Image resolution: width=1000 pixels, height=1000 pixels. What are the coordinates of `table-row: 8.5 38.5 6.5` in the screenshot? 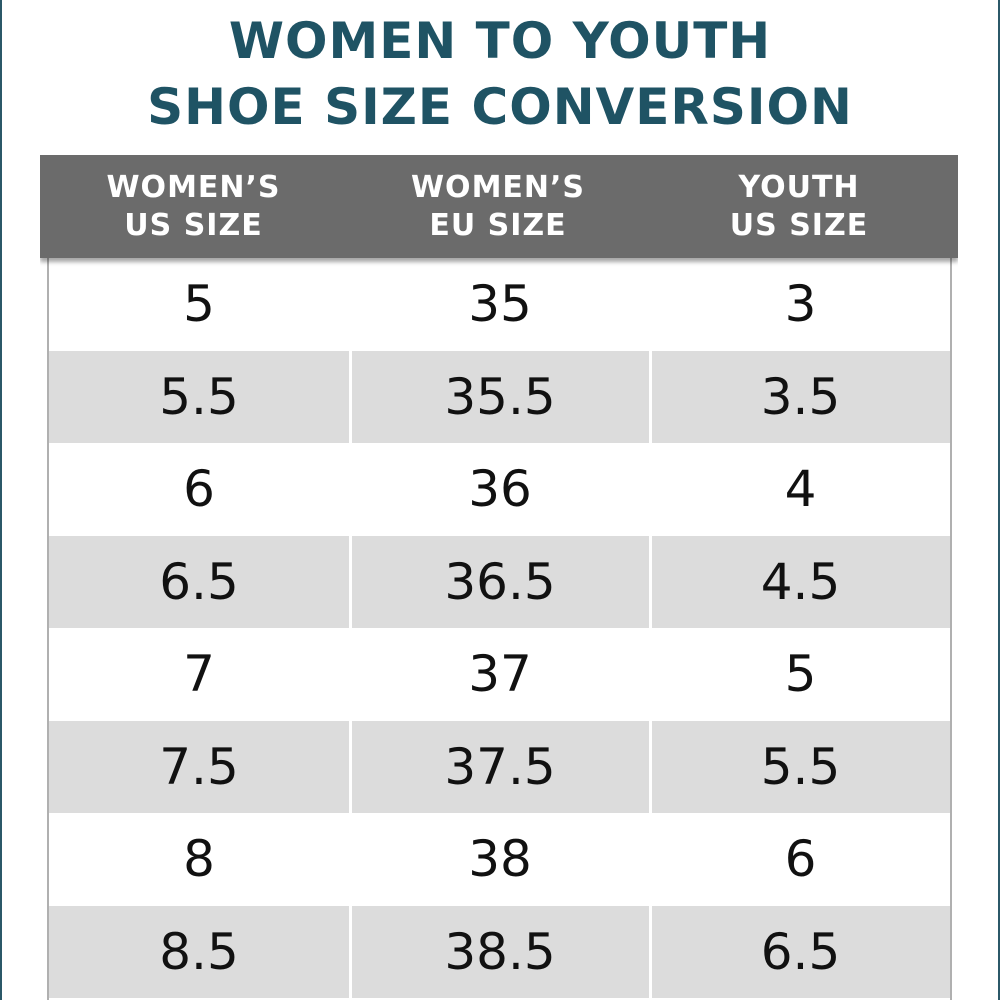 It's located at (499, 952).